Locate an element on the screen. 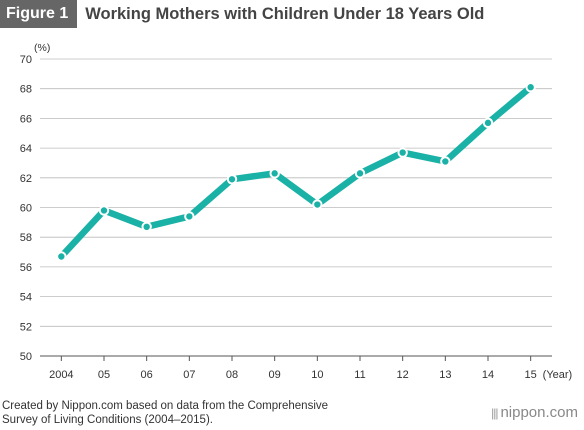 Image resolution: width=584 pixels, height=430 pixels. x-tick-label: 12 is located at coordinates (403, 375).